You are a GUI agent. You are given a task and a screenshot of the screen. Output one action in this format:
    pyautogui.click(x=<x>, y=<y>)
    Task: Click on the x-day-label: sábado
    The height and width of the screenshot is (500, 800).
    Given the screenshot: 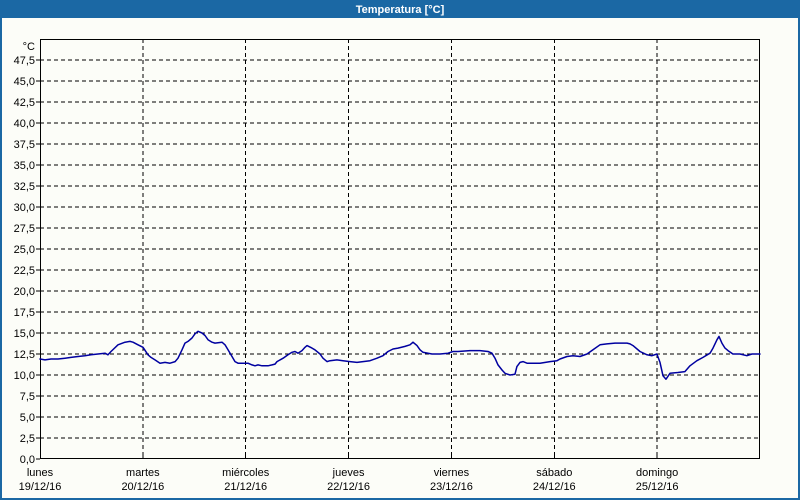 What is the action you would take?
    pyautogui.click(x=554, y=473)
    